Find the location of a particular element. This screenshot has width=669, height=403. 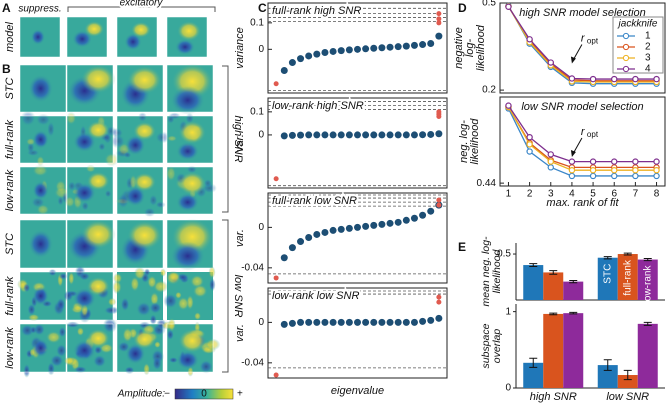

x-tick-label: 2 is located at coordinates (530, 194).